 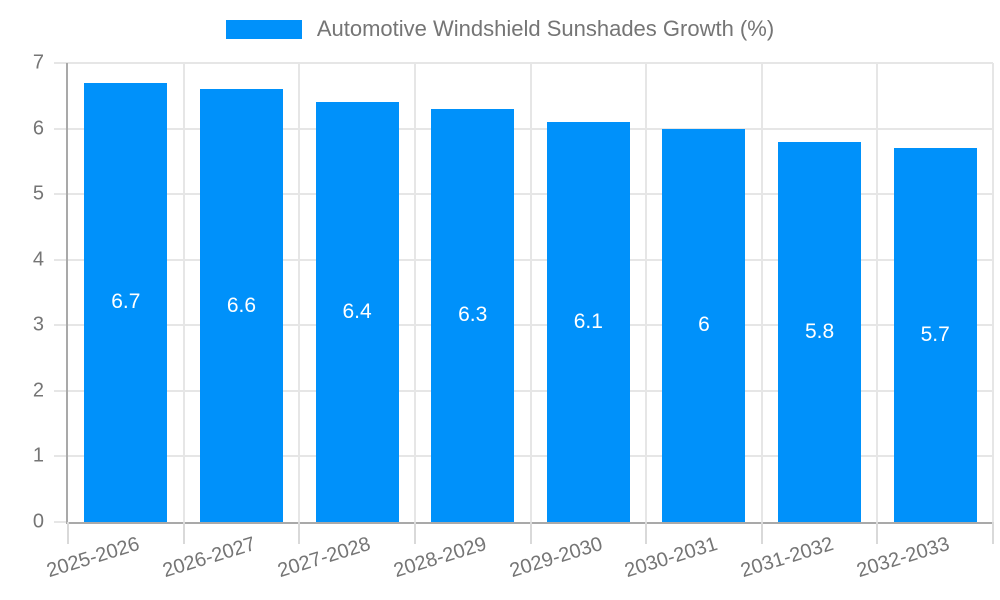 I want to click on legend-swatch, so click(x=263, y=29).